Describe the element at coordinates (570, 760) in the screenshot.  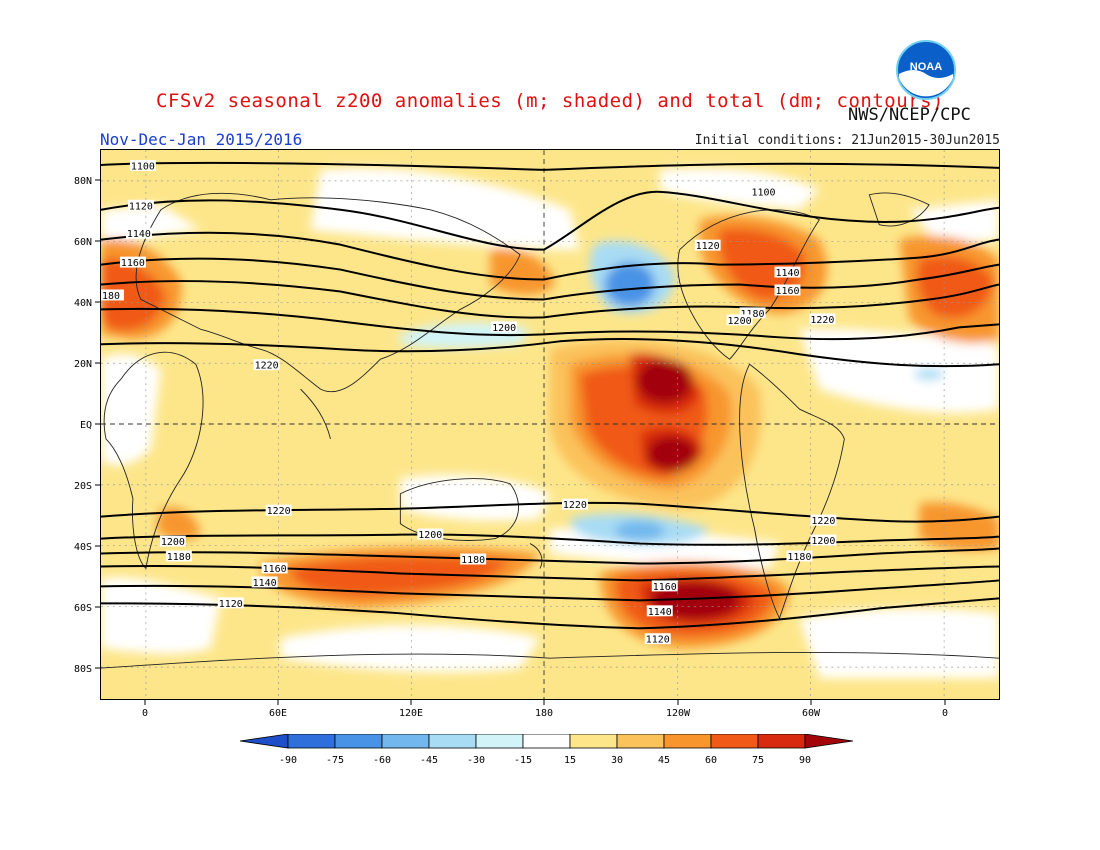
I see `colorbar-label: 15` at that location.